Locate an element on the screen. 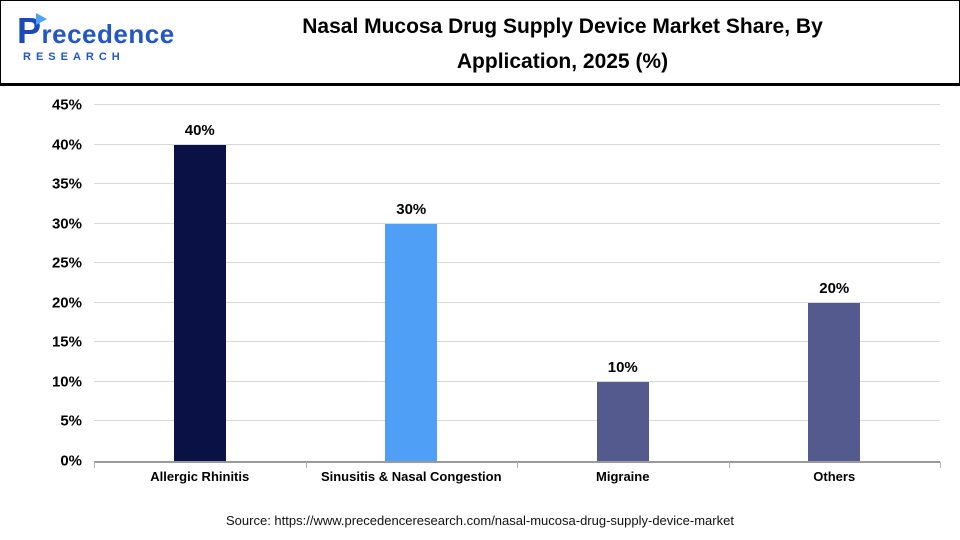 The height and width of the screenshot is (540, 960). bar-value-label: 30% is located at coordinates (411, 209).